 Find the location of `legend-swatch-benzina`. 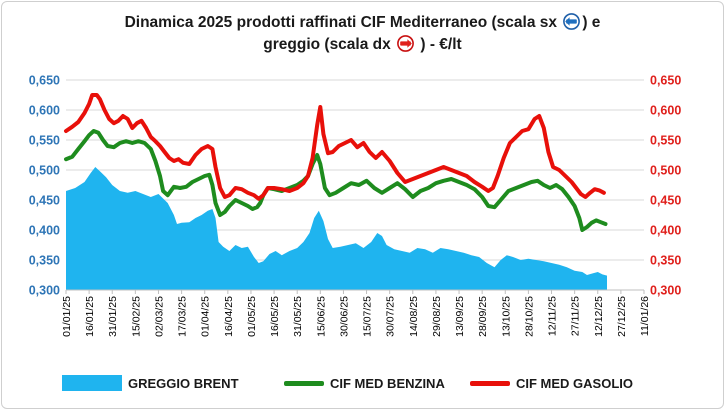

legend-swatch-benzina is located at coordinates (304, 383).